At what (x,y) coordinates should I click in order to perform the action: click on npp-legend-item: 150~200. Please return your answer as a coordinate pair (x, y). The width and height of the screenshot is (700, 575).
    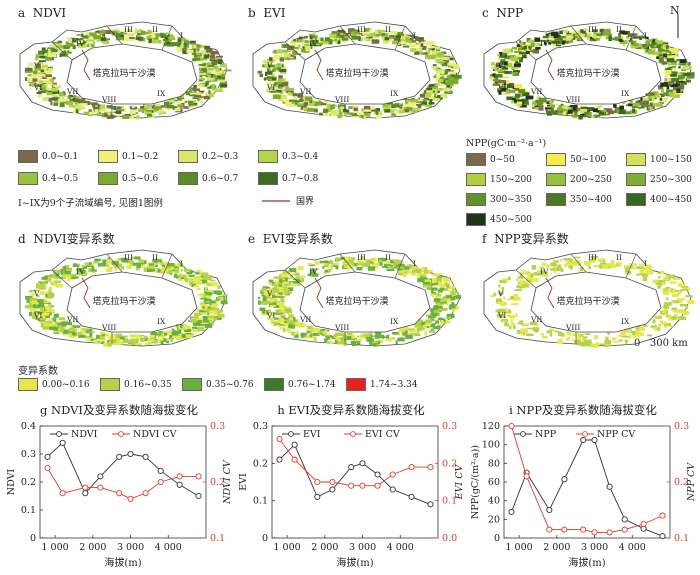
    Looking at the image, I should click on (499, 179).